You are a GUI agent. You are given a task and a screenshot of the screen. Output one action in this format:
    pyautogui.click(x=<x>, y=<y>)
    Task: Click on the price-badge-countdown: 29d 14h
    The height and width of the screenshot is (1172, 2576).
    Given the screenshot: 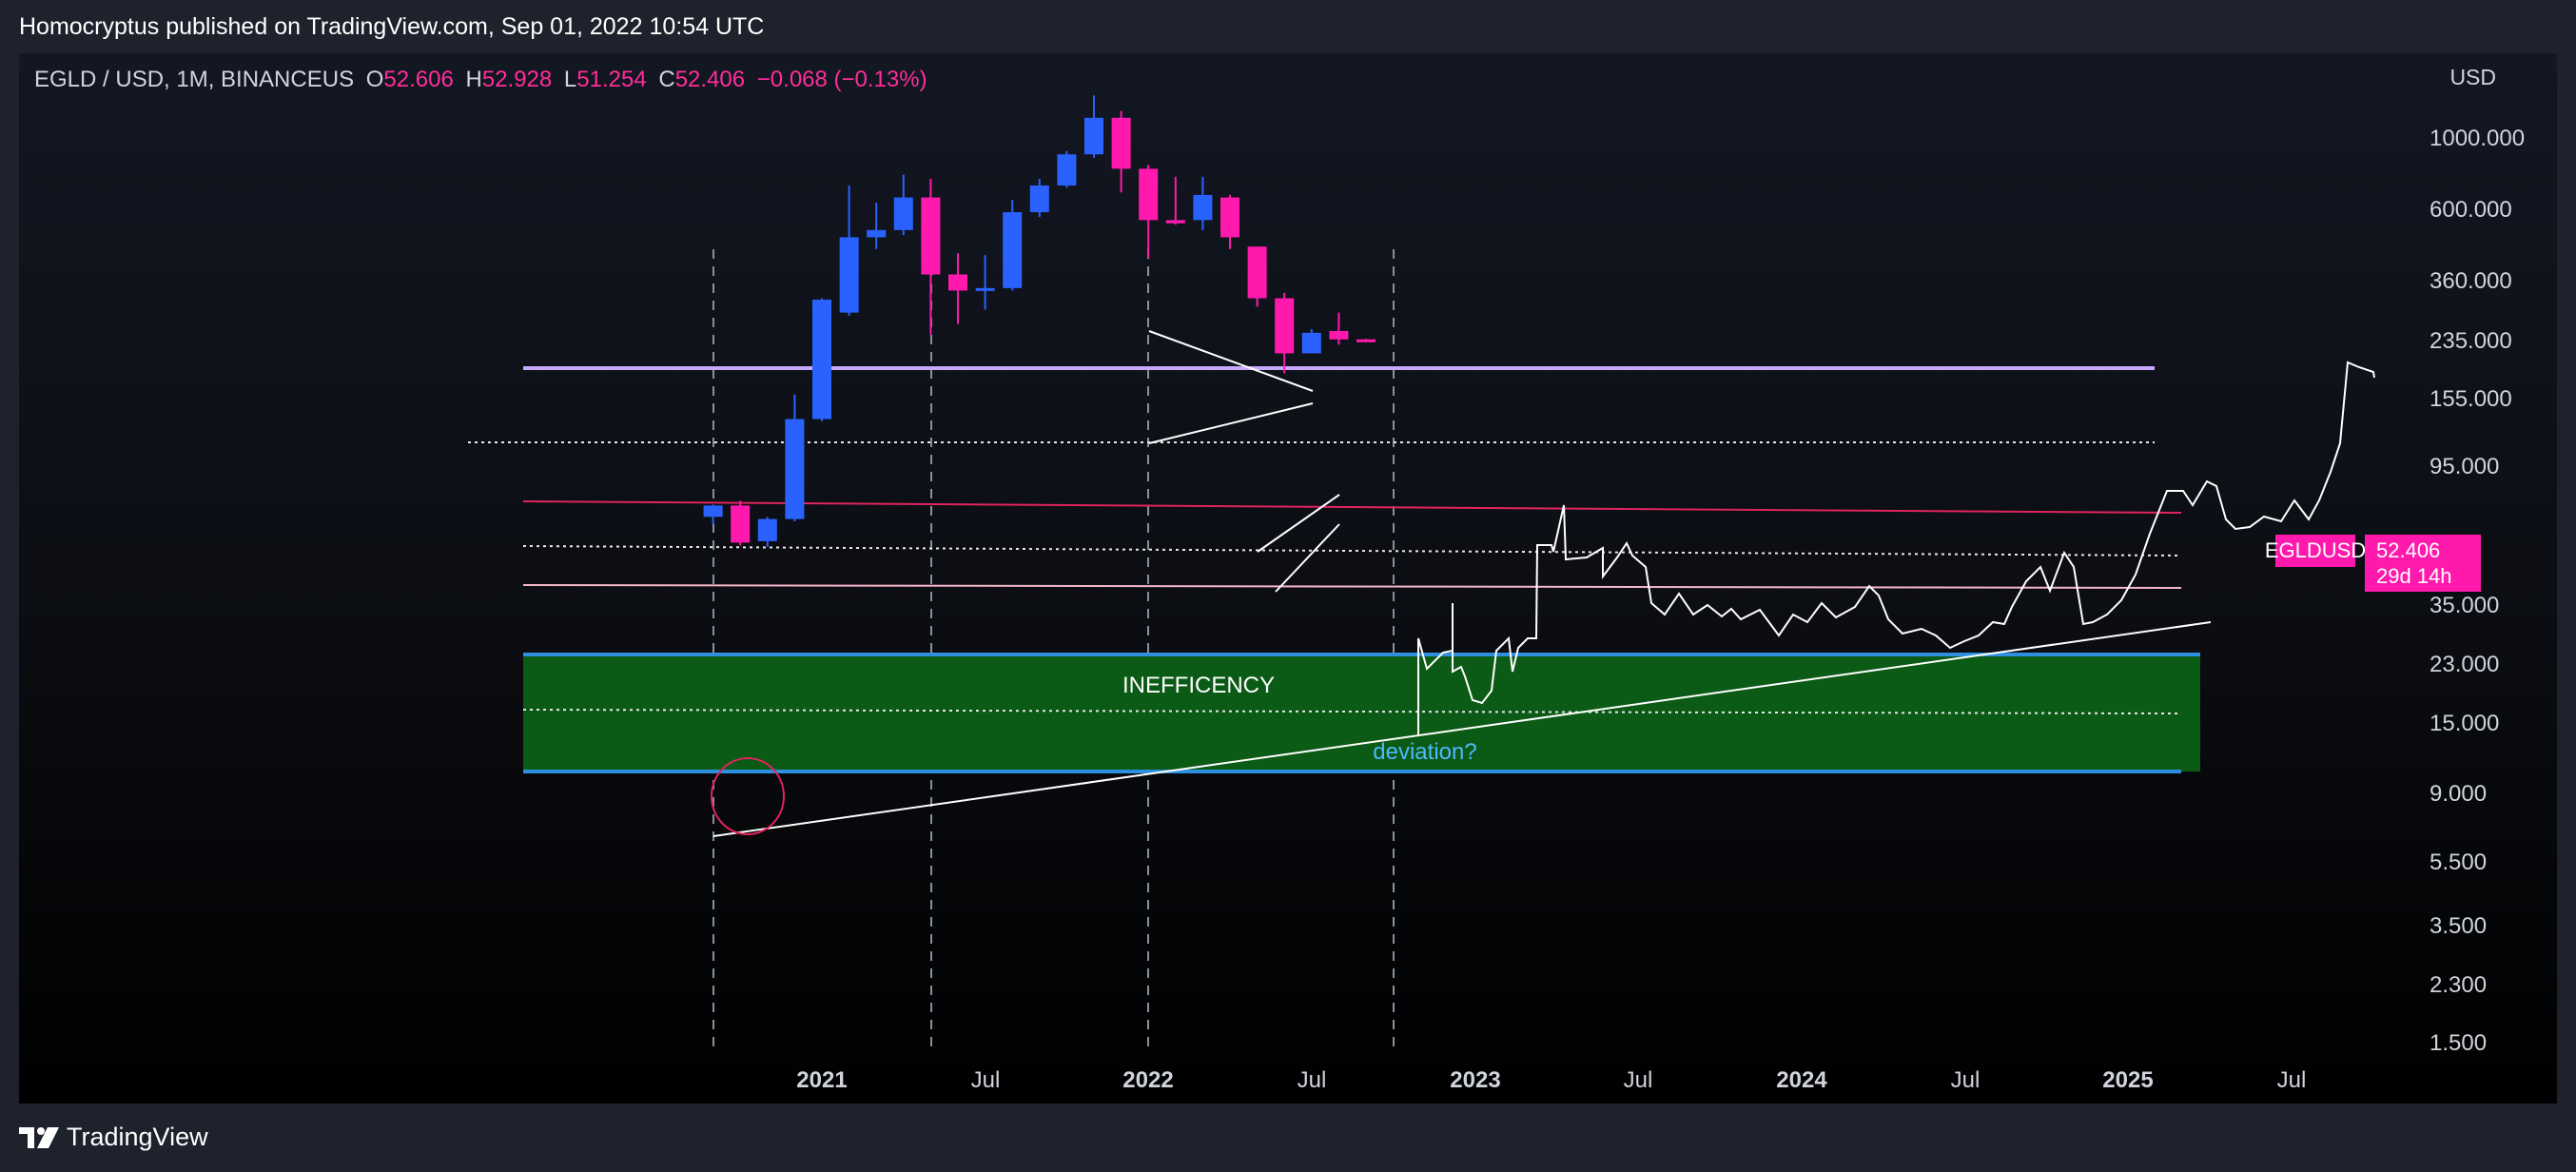 What is the action you would take?
    pyautogui.click(x=2414, y=576)
    